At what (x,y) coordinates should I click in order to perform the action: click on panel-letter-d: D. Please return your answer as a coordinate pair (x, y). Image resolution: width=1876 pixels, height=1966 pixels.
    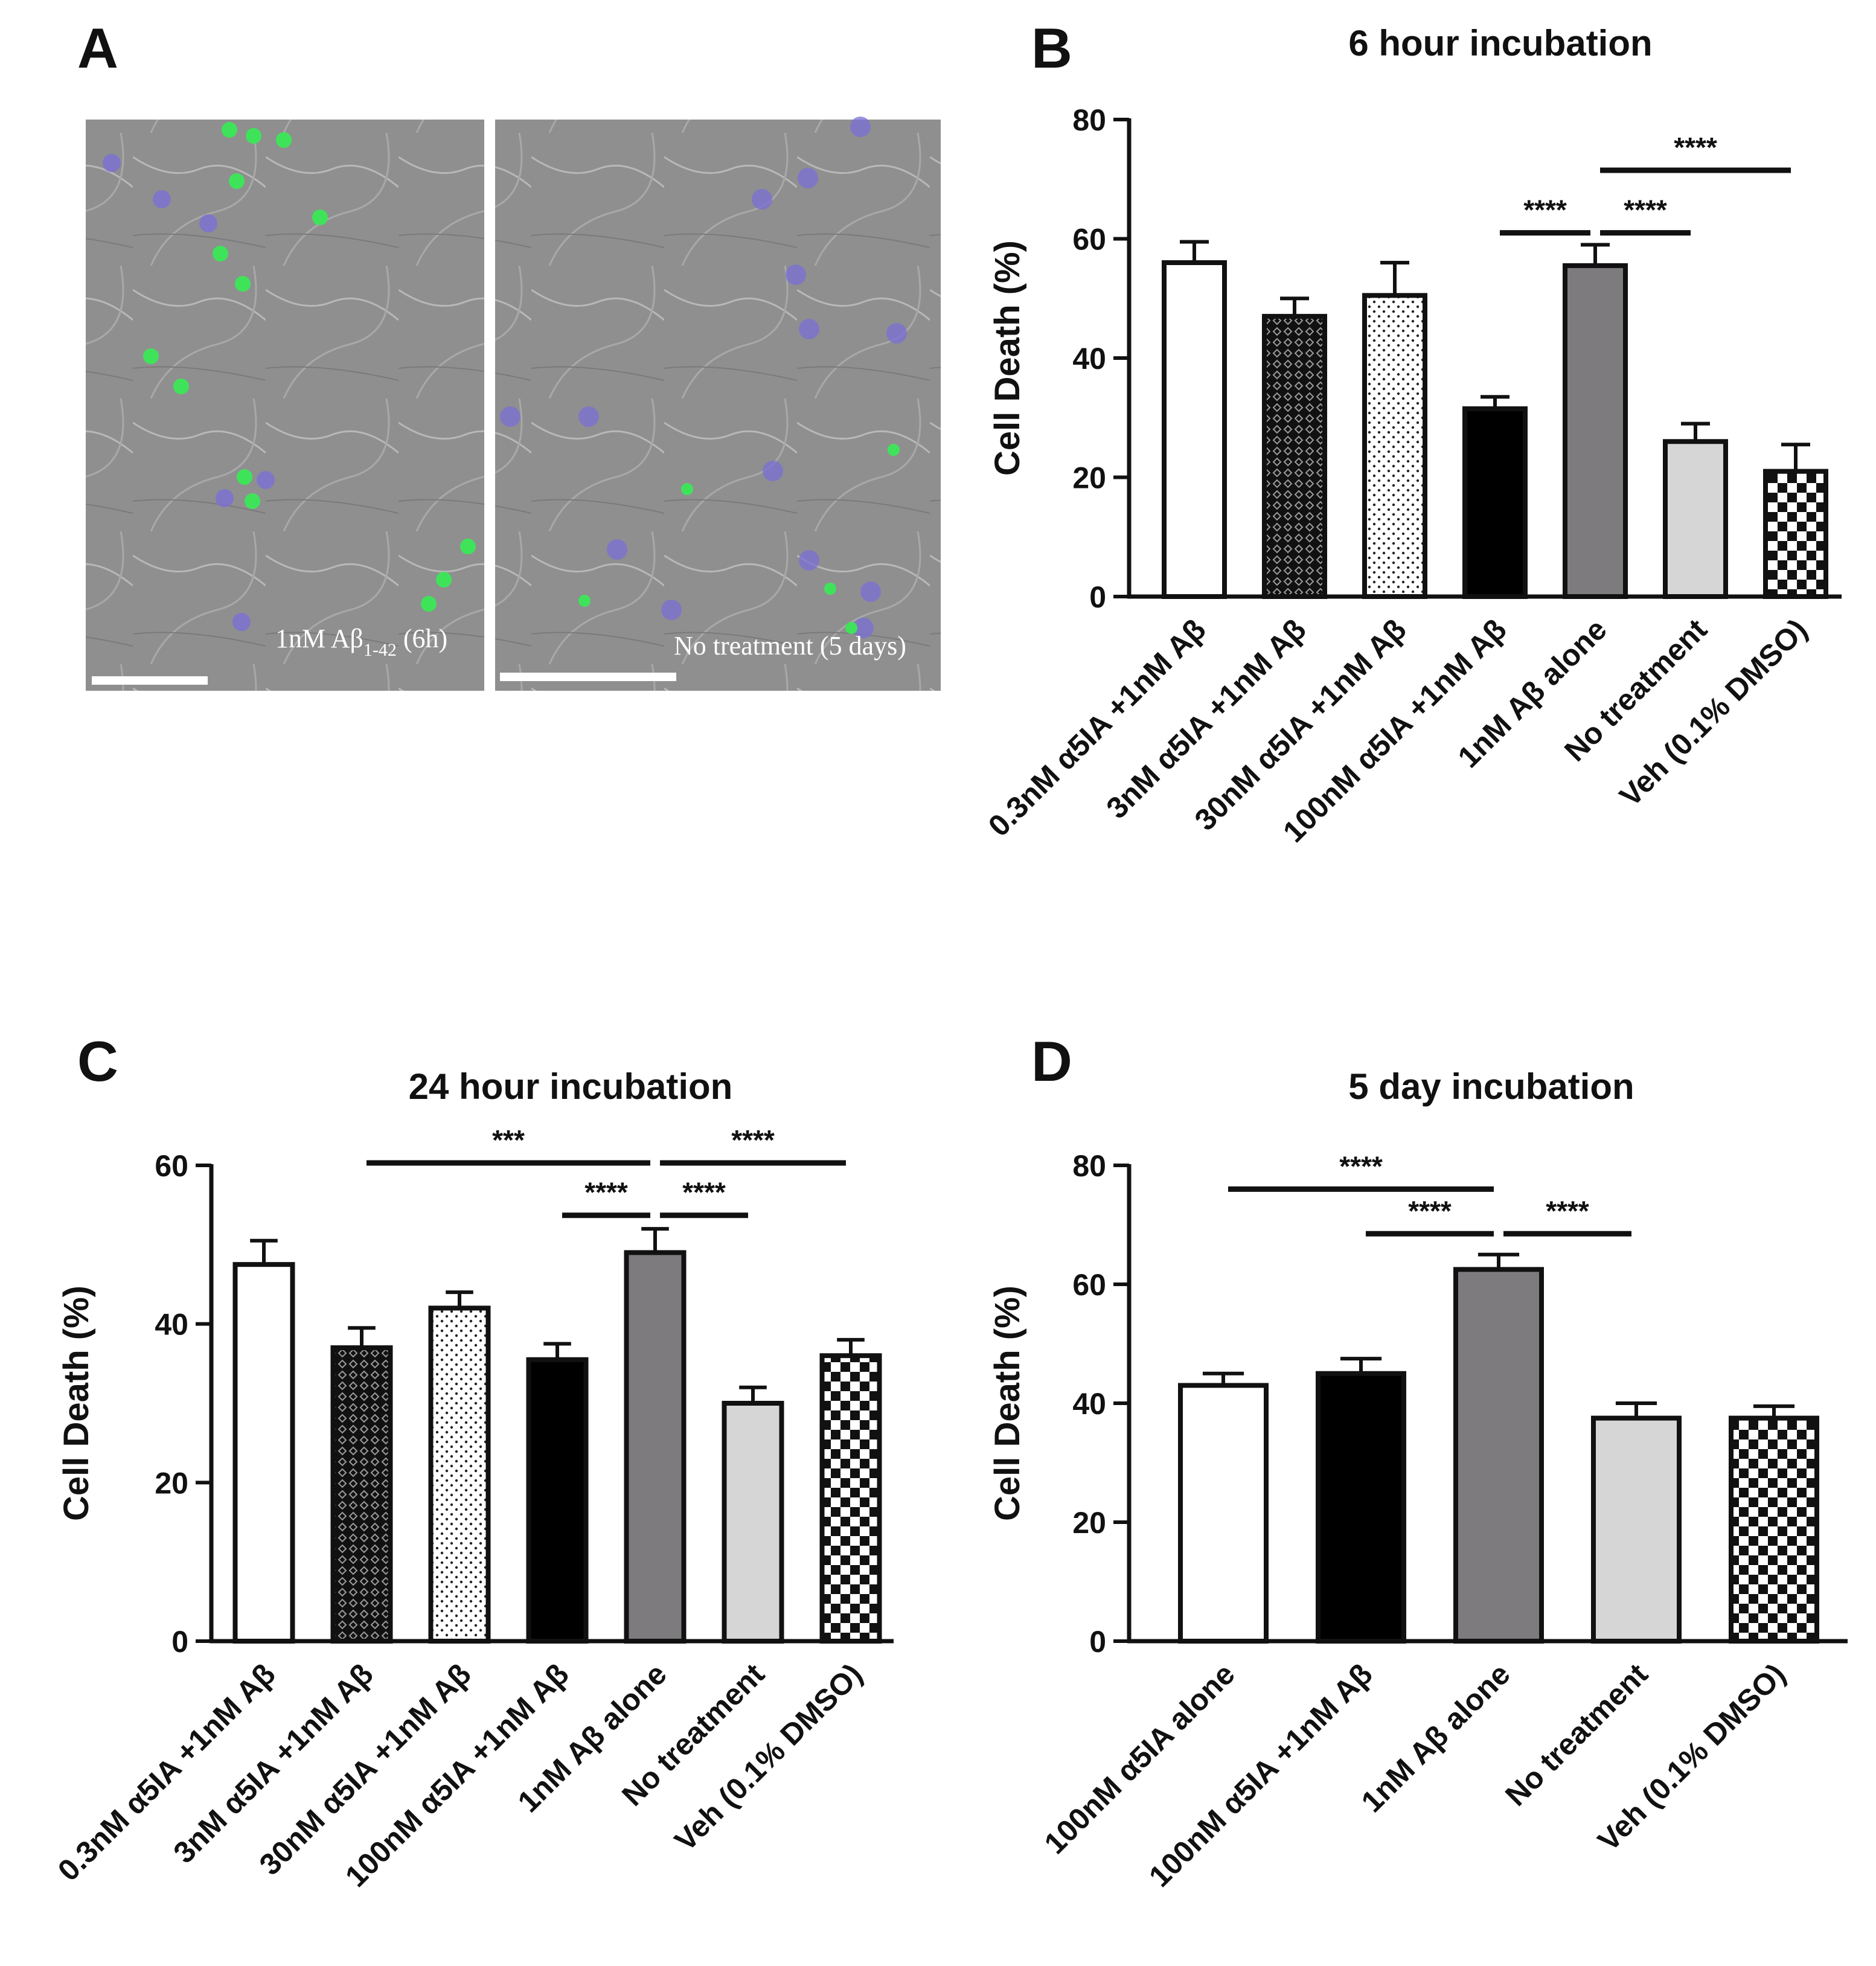
    Looking at the image, I should click on (1051, 1061).